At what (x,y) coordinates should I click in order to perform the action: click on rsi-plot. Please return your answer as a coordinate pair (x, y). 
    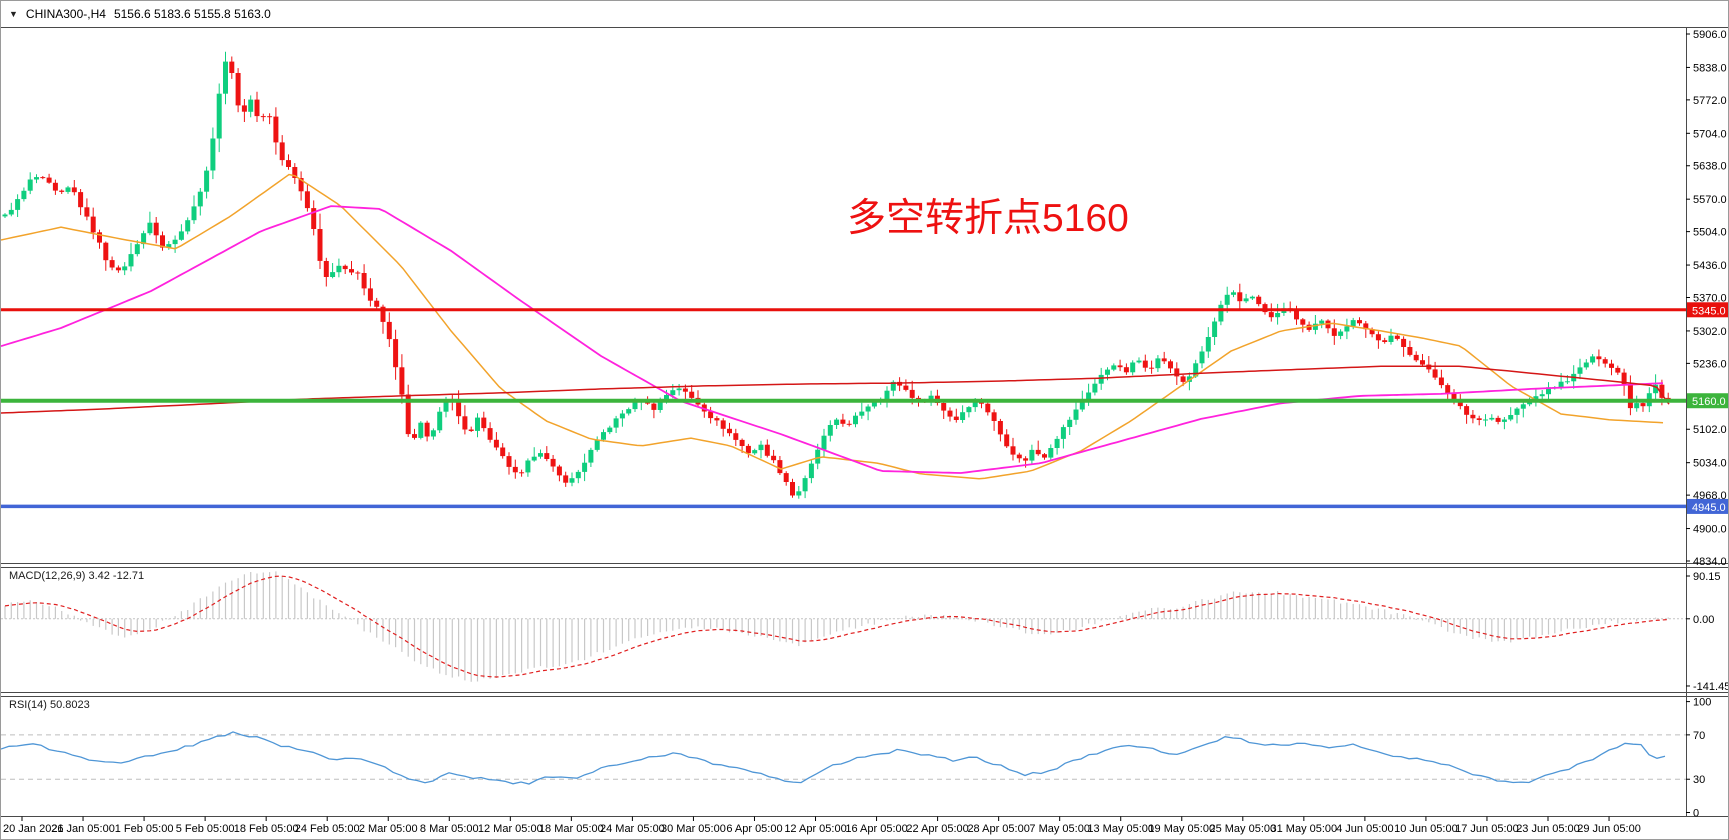
    Looking at the image, I should click on (843, 758).